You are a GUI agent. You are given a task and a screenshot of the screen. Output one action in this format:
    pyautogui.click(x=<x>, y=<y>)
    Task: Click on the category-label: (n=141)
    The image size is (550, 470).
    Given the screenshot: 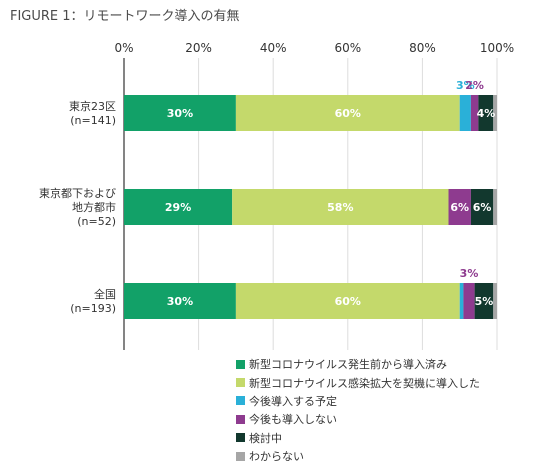 What is the action you would take?
    pyautogui.click(x=93, y=120)
    